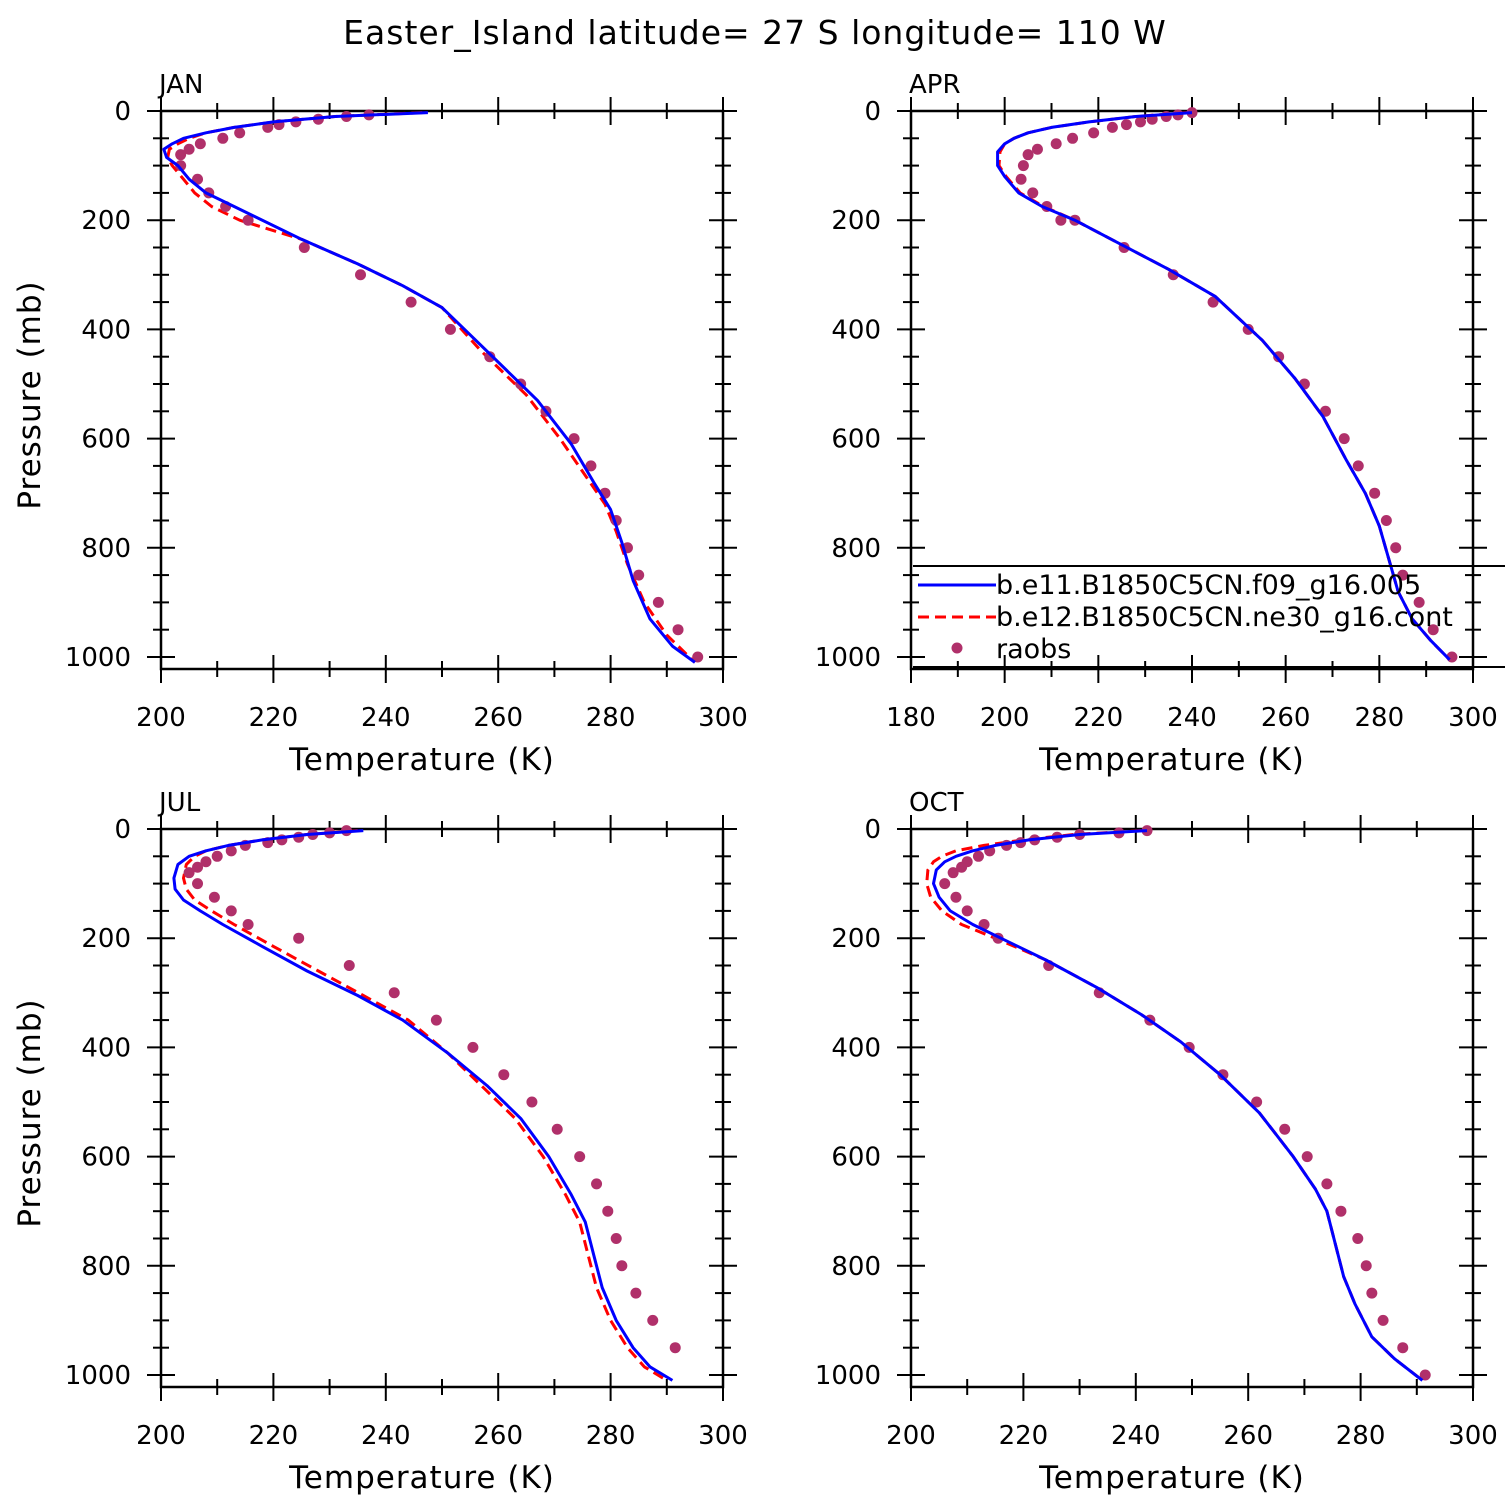  What do you see at coordinates (936, 803) in the screenshot?
I see `panel-title: OCT` at bounding box center [936, 803].